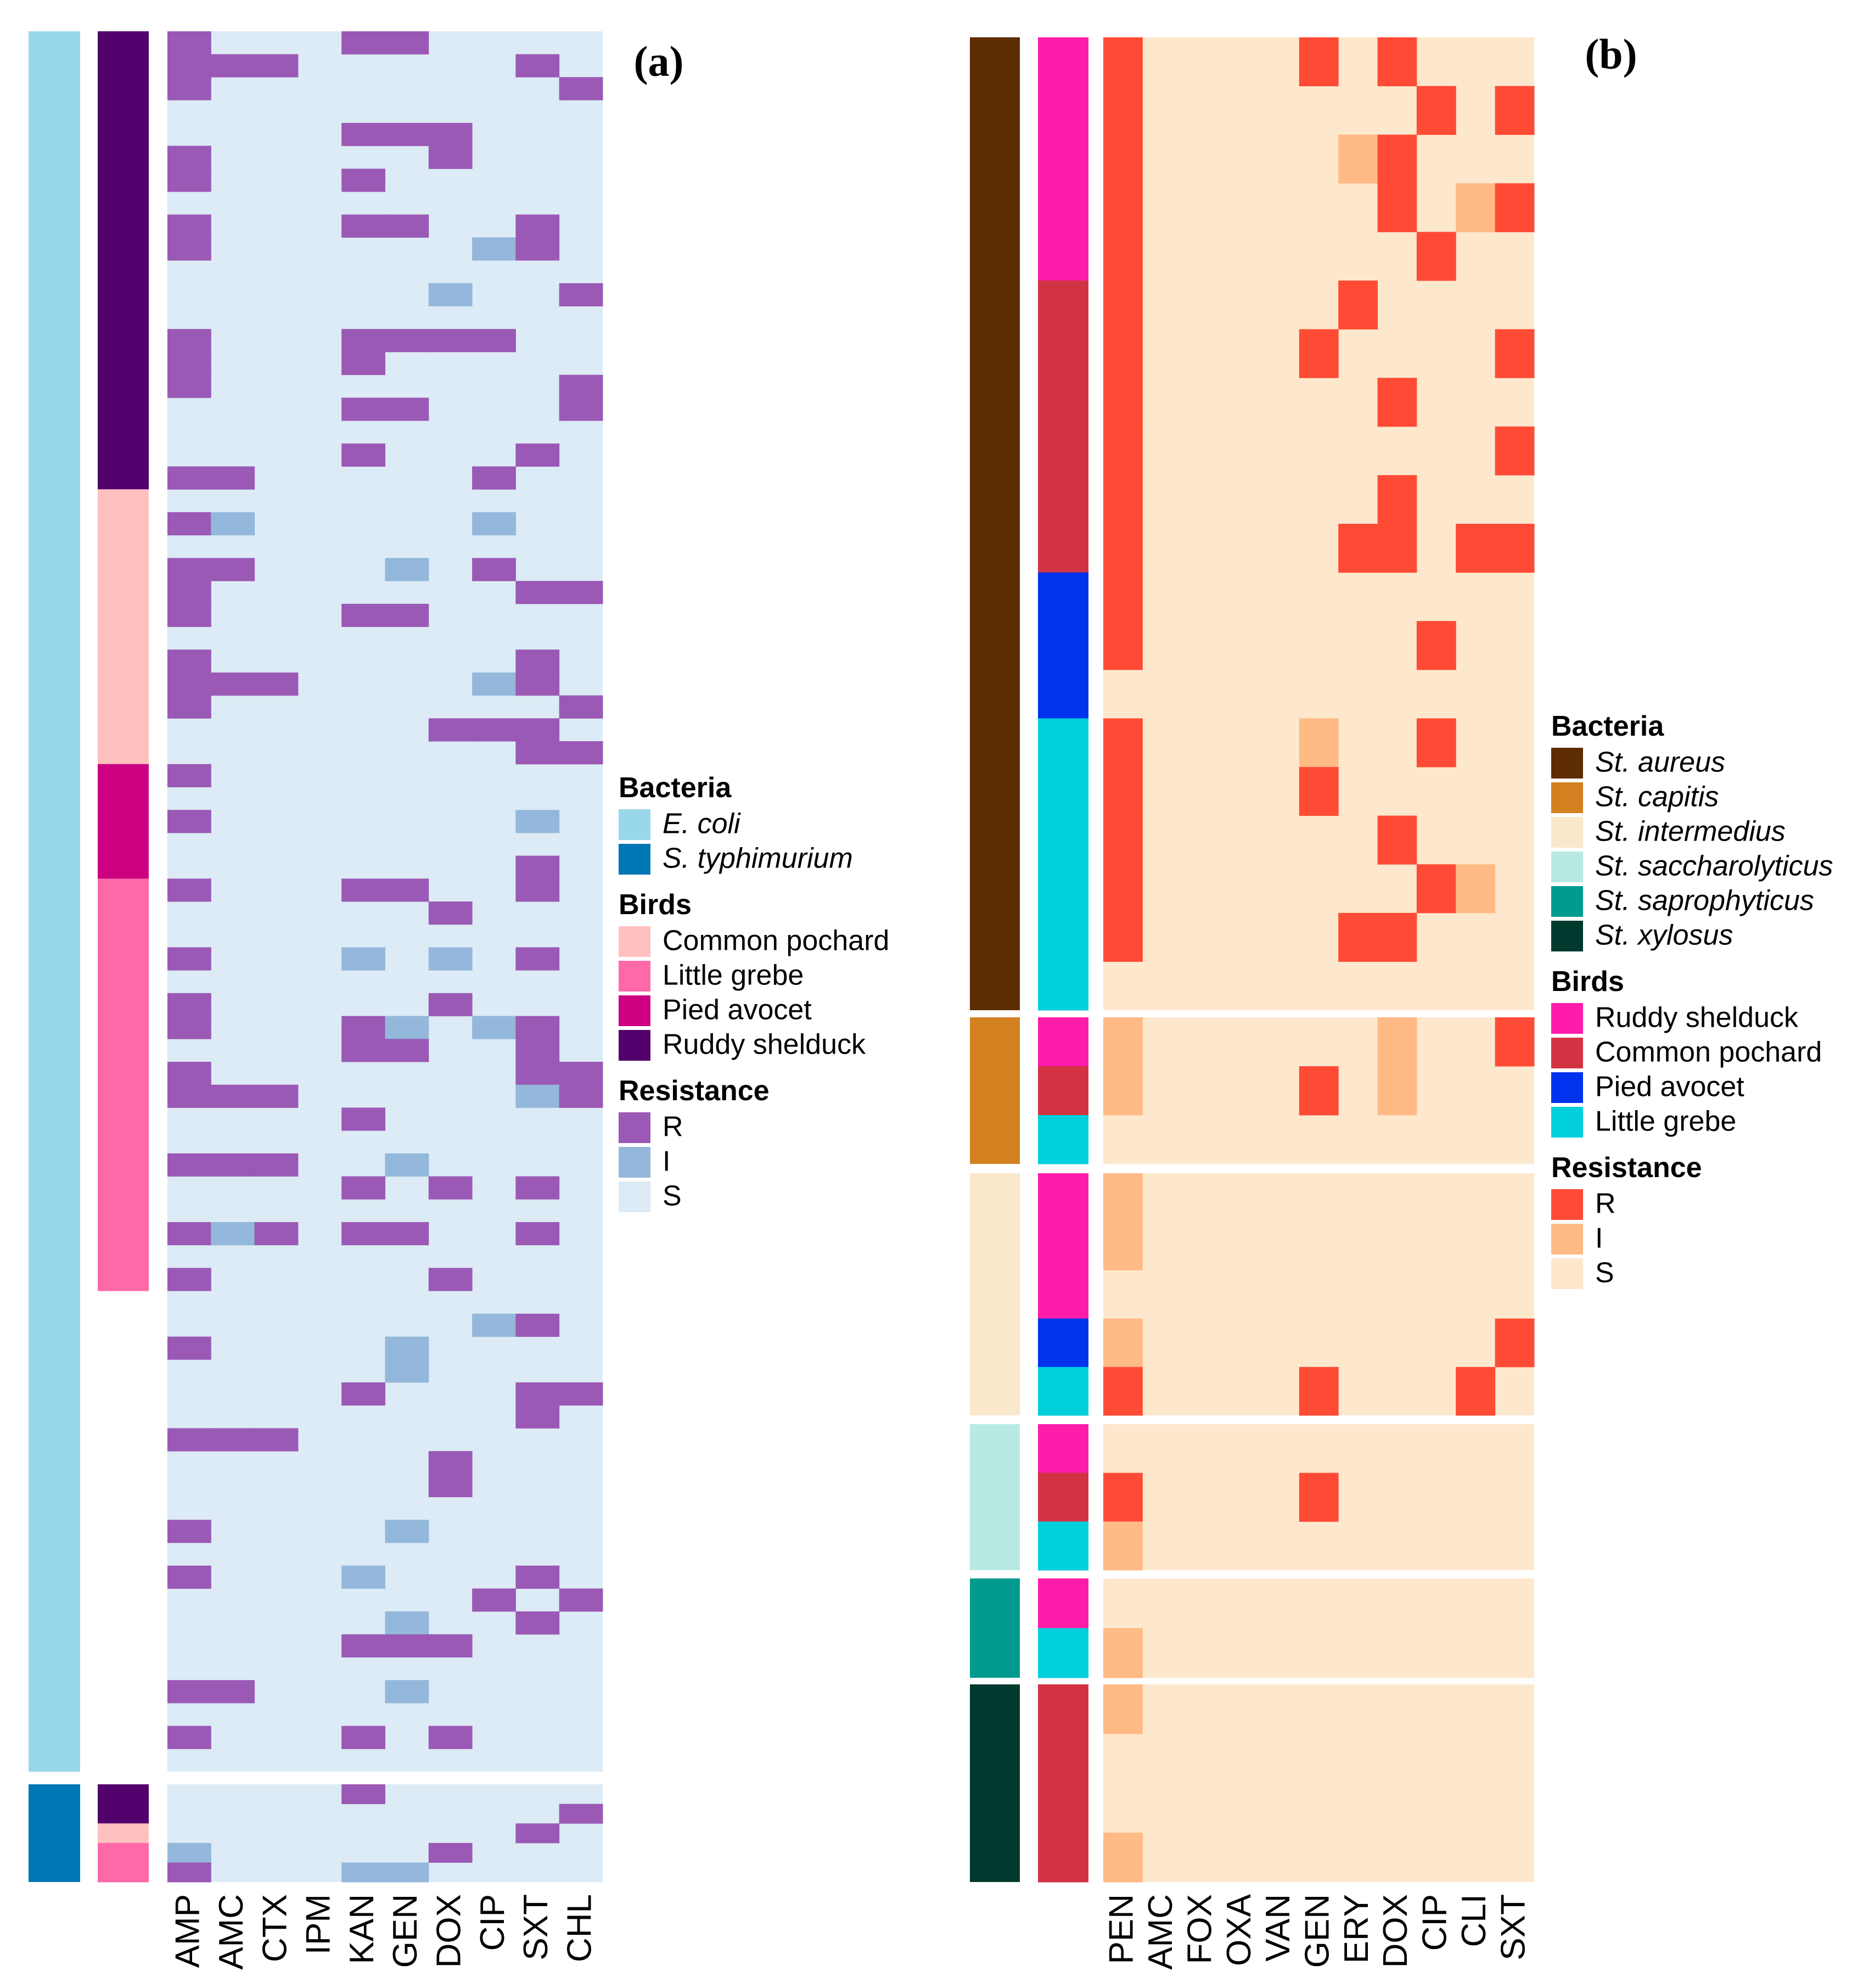 The image size is (1869, 1988). Describe the element at coordinates (123, 821) in the screenshot. I see `bird-bar-a` at that location.